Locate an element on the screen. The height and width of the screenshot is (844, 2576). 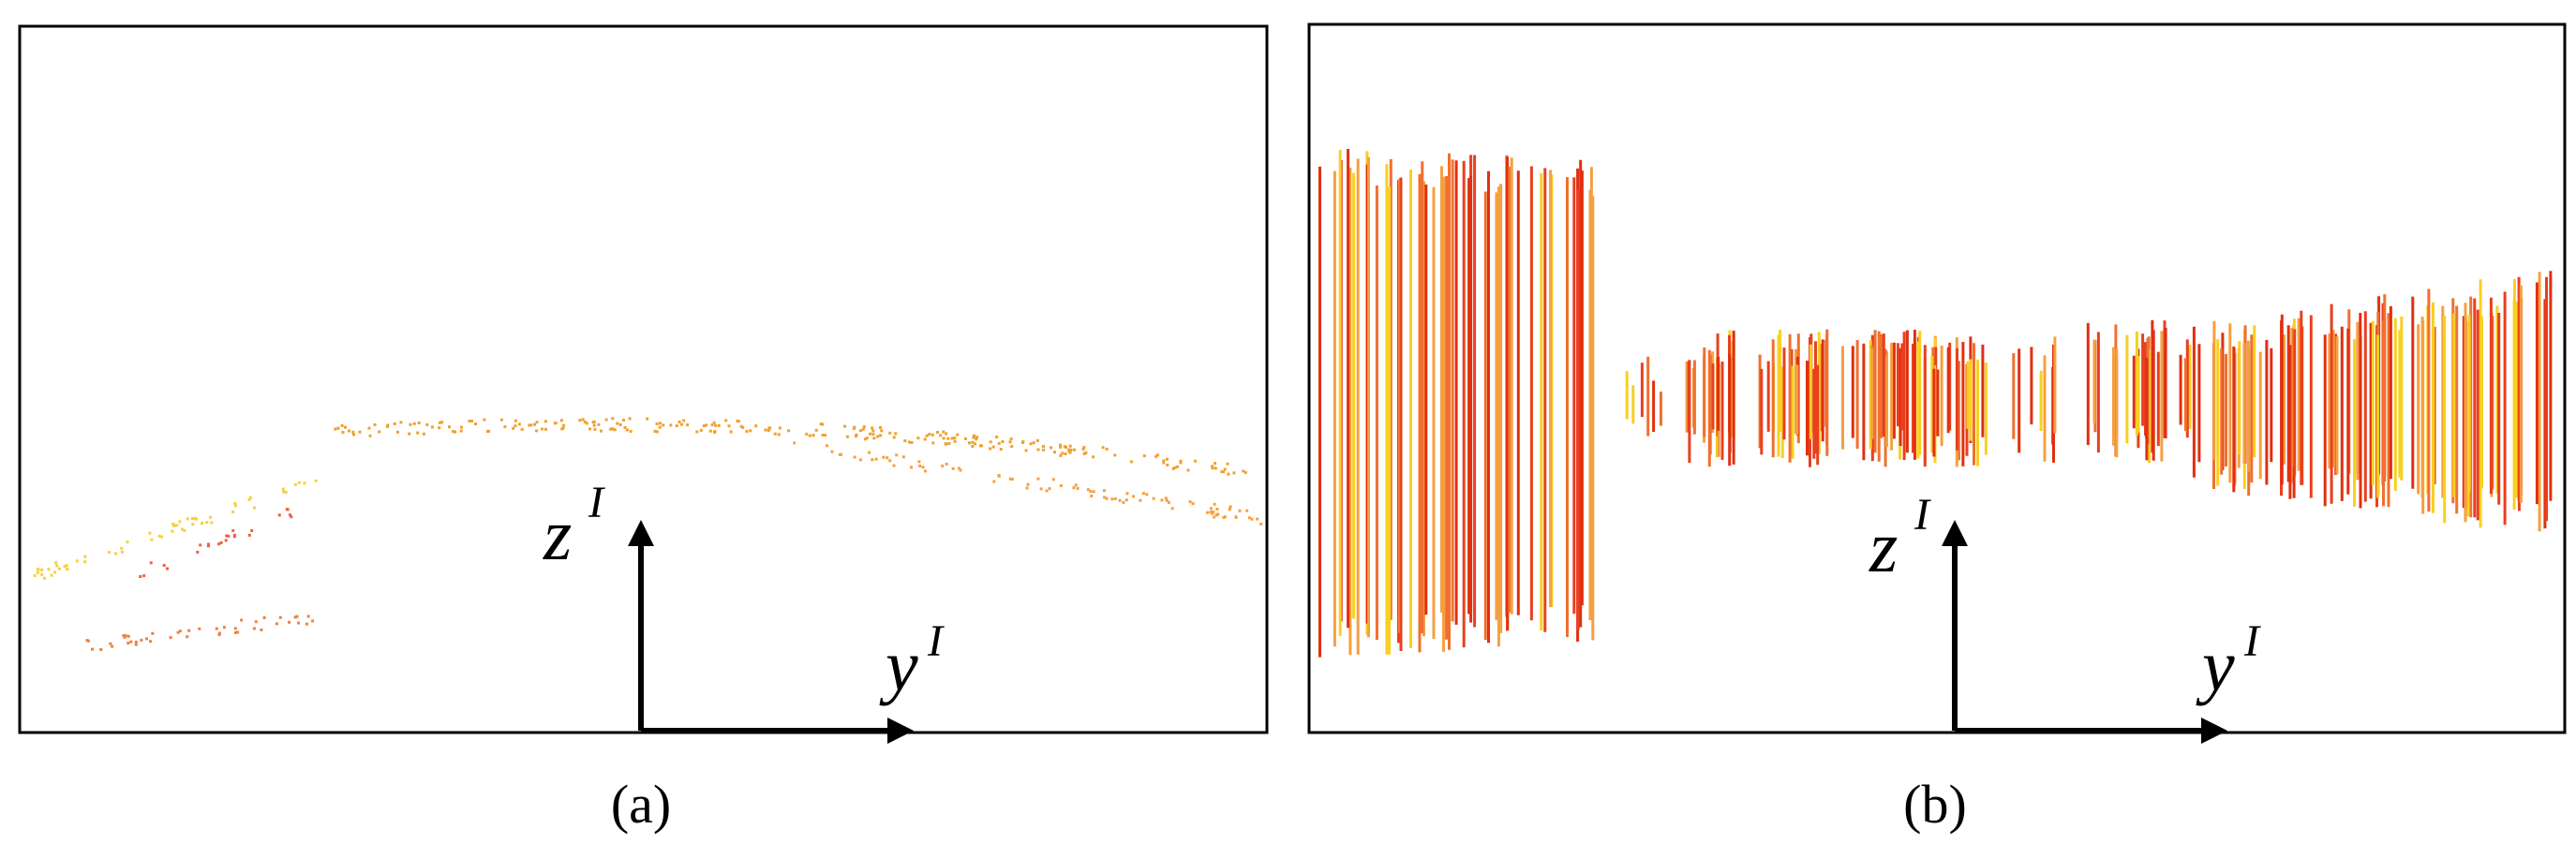
arrow-head is located at coordinates (2214, 731).